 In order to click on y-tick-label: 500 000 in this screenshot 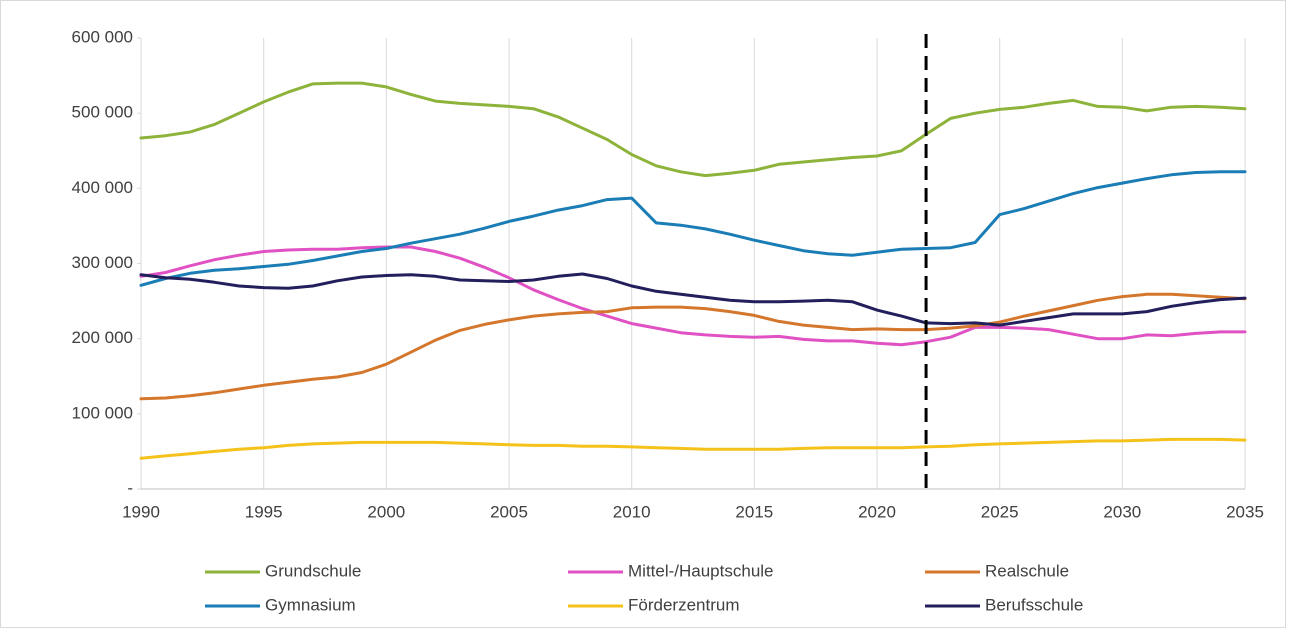, I will do `click(102, 112)`.